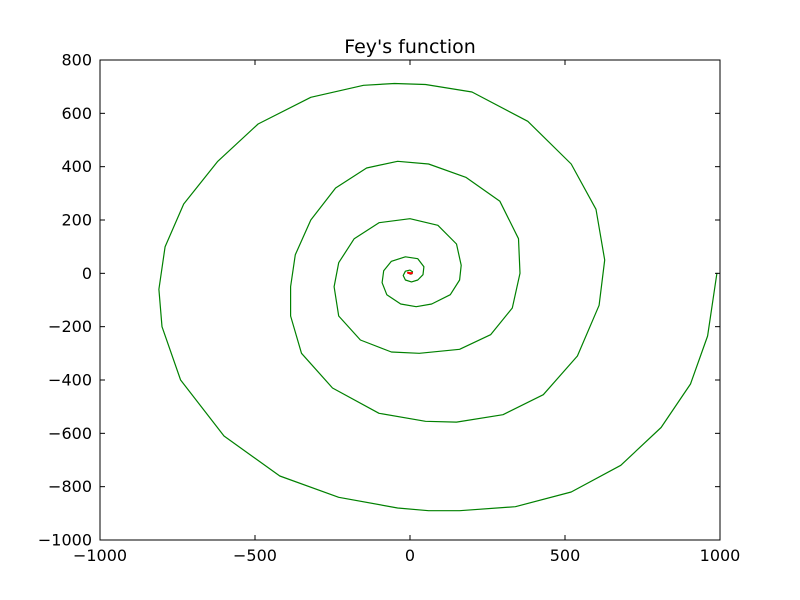 This screenshot has height=600, width=800. Describe the element at coordinates (70, 486) in the screenshot. I see `y-tick-label: −800` at that location.